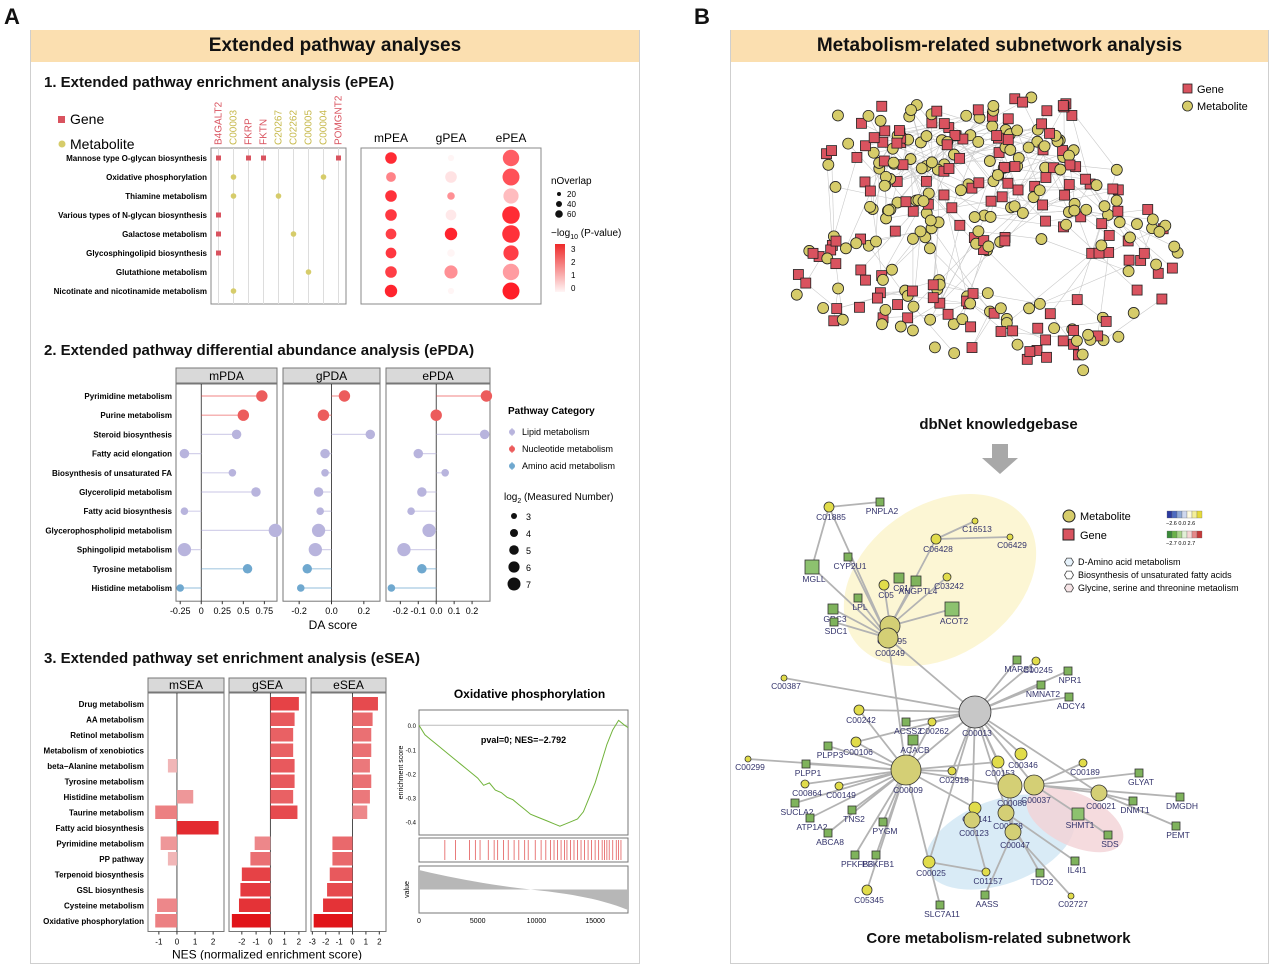 The height and width of the screenshot is (968, 1274). I want to click on core-metabolite-legend-icon, so click(1069, 516).